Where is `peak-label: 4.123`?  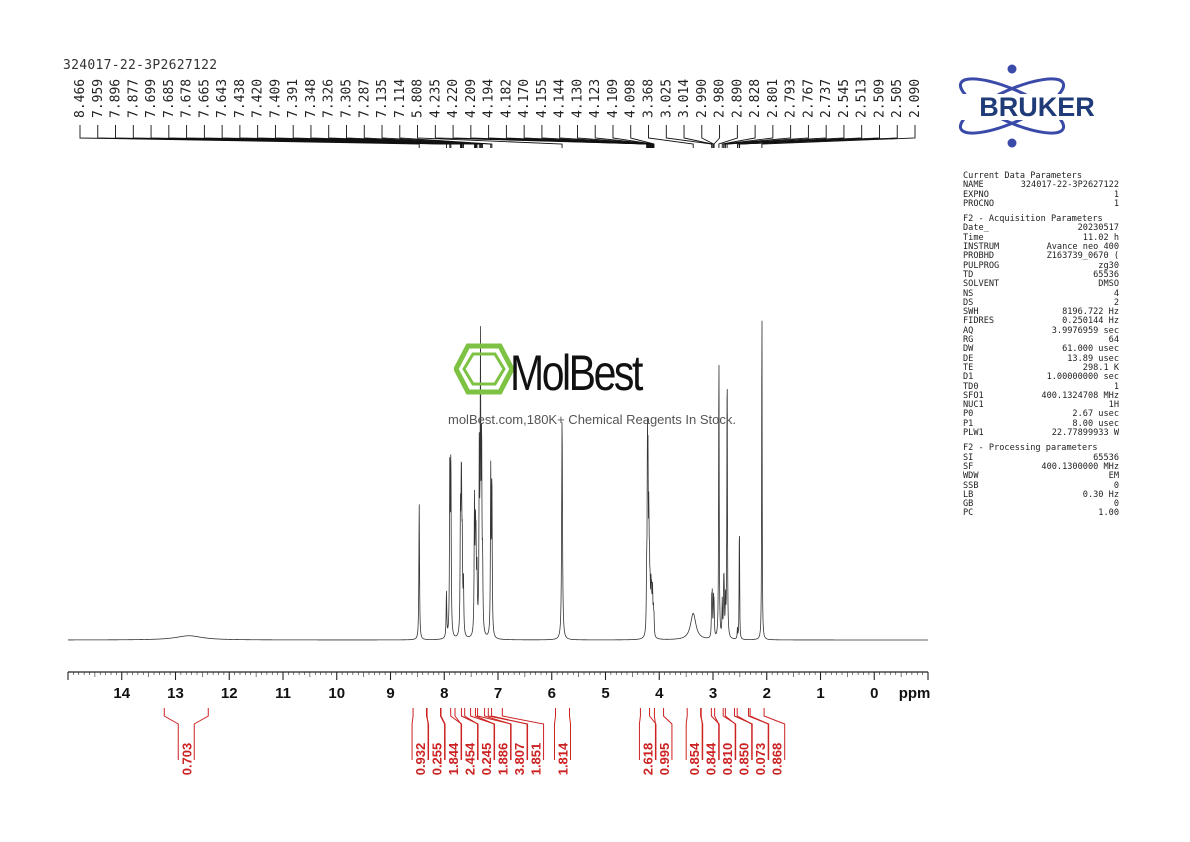 peak-label: 4.123 is located at coordinates (595, 98).